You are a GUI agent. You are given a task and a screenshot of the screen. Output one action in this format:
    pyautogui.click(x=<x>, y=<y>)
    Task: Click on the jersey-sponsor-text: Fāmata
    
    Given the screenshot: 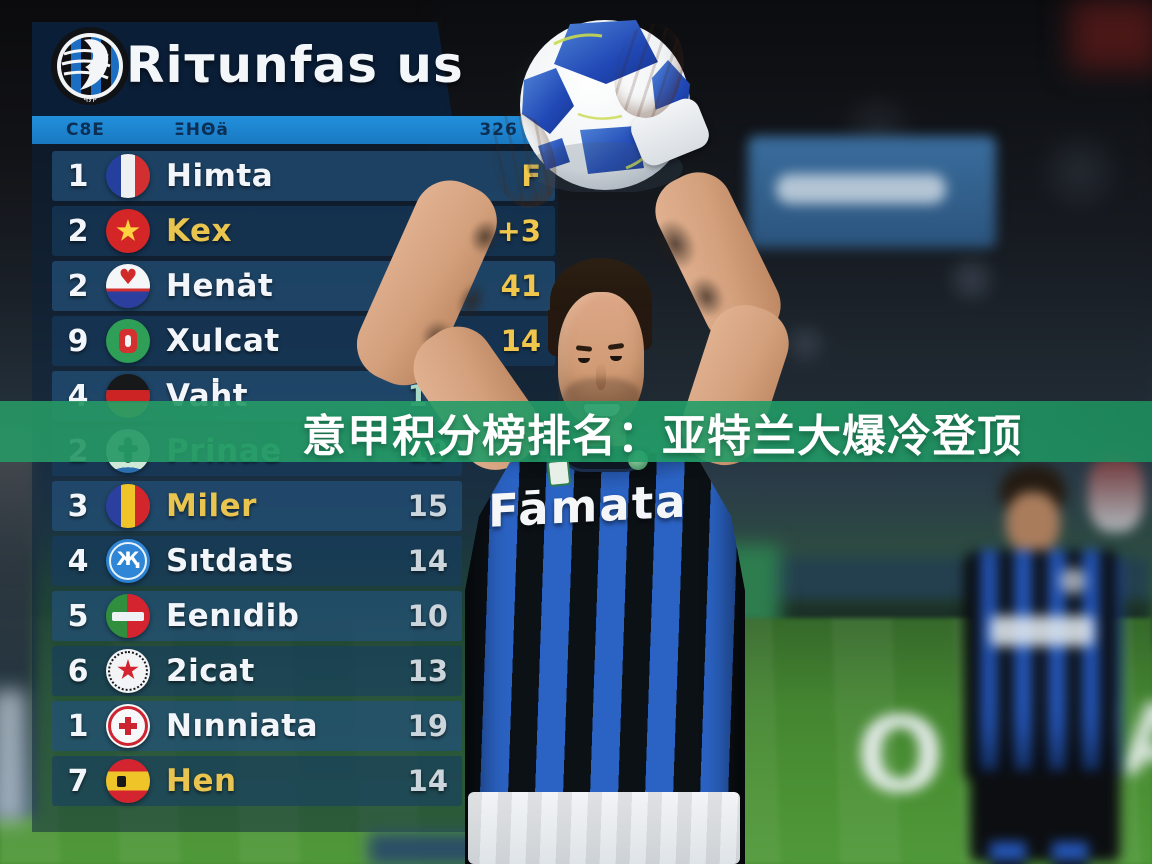 What is the action you would take?
    pyautogui.click(x=588, y=506)
    